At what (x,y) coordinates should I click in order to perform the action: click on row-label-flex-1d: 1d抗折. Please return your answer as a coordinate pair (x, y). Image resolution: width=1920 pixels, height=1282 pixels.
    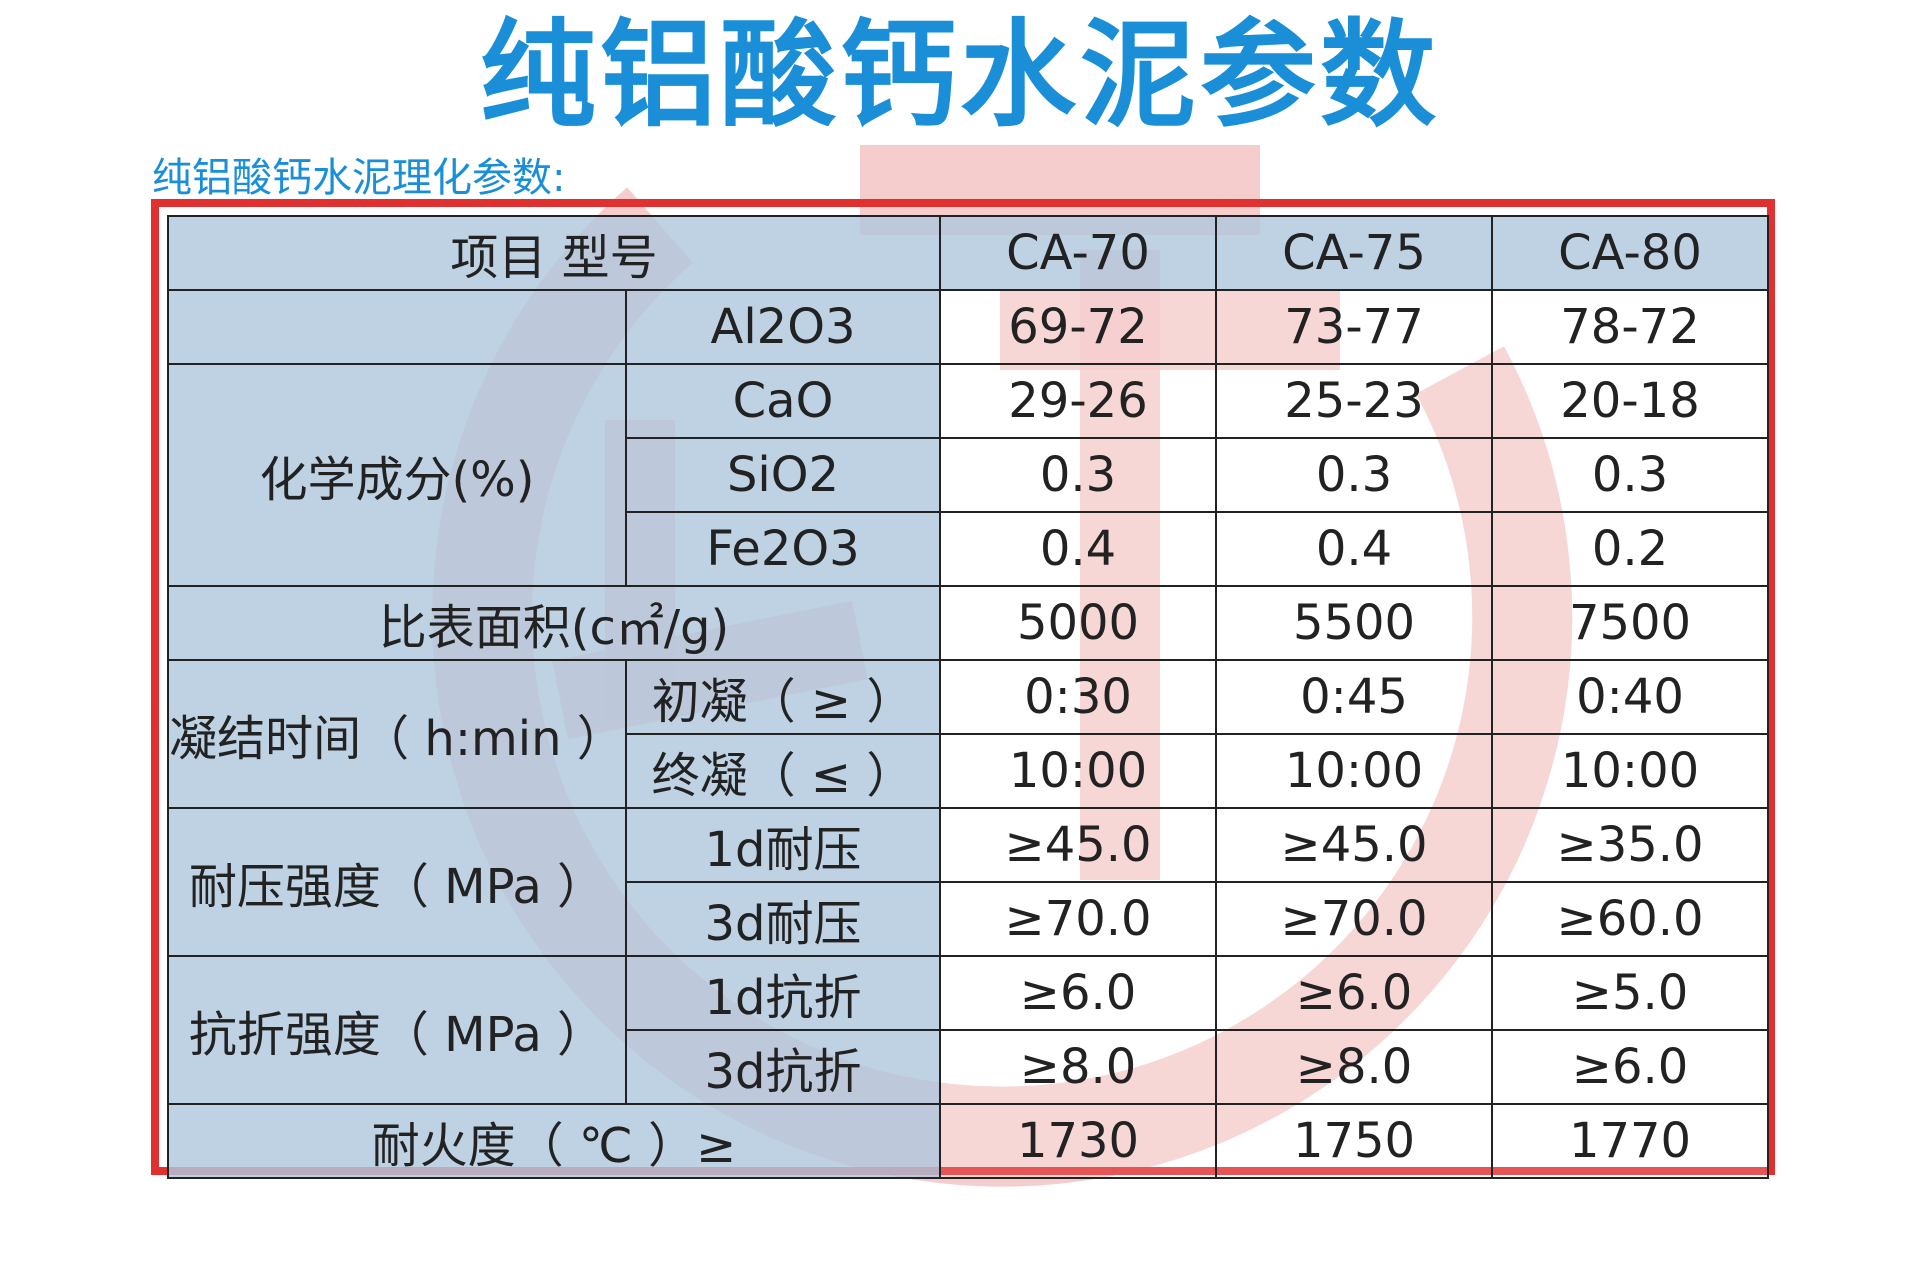
    Looking at the image, I should click on (783, 993).